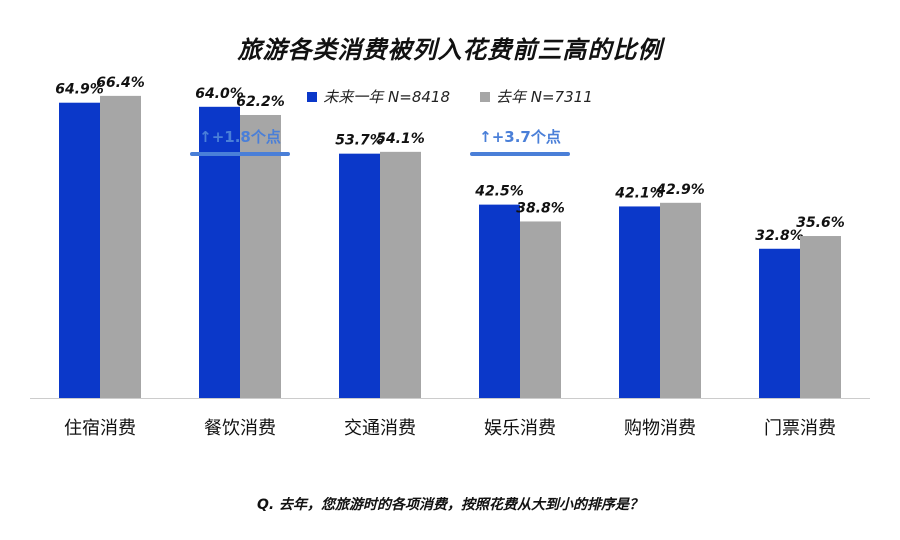 This screenshot has width=900, height=540. I want to click on category-label: 住宿消费, so click(100, 428).